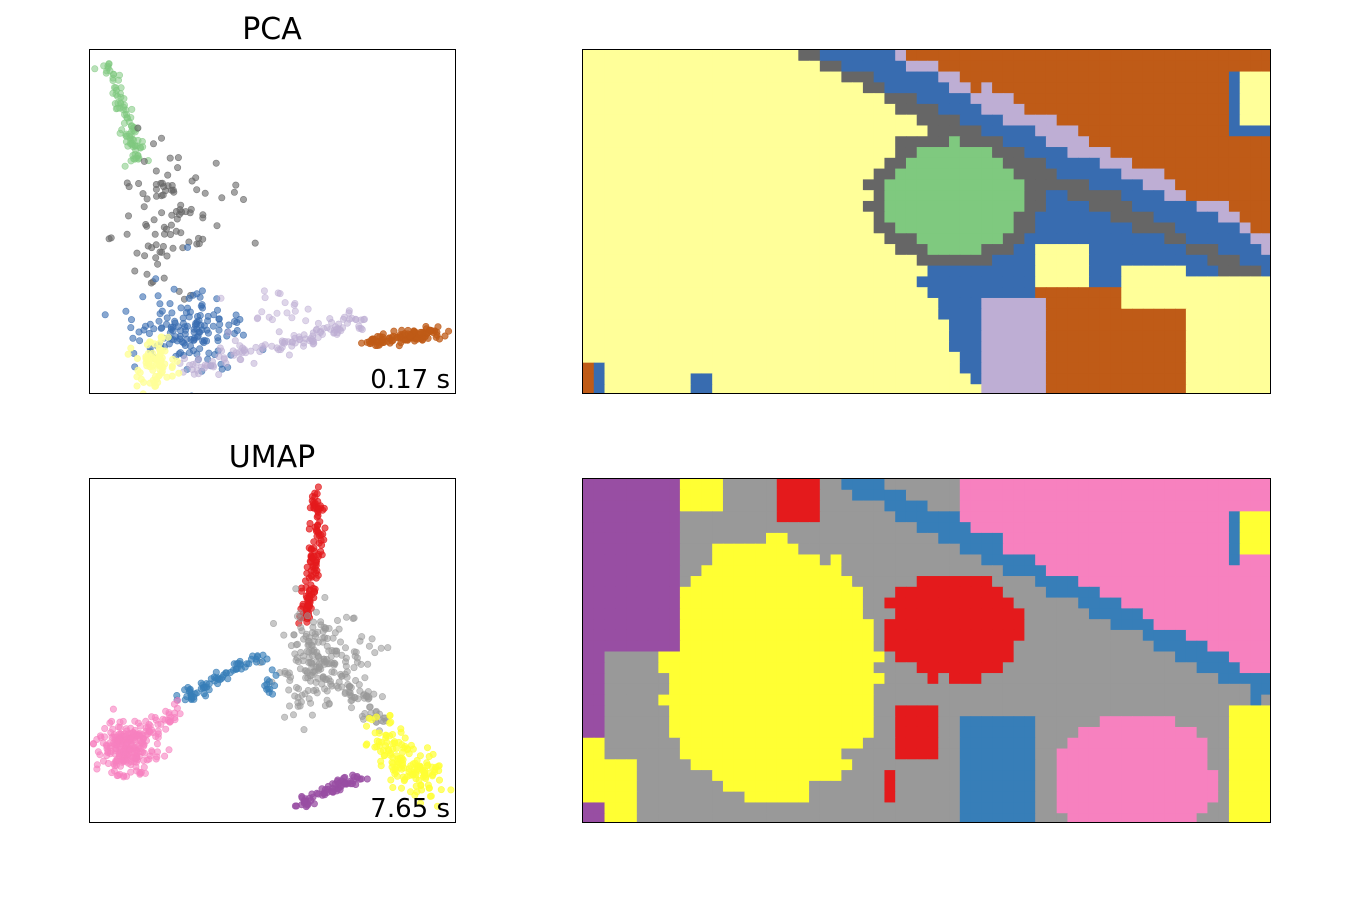  Describe the element at coordinates (139, 332) in the screenshot. I see `pca-point-blue` at that location.